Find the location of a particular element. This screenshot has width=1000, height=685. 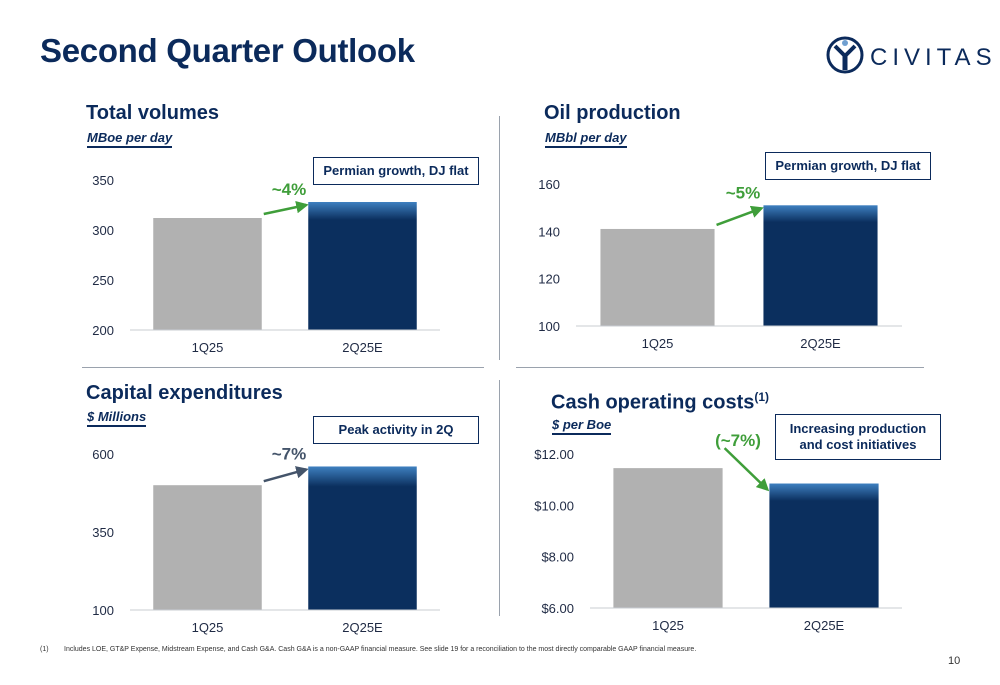

change-label: ~5% is located at coordinates (743, 192).